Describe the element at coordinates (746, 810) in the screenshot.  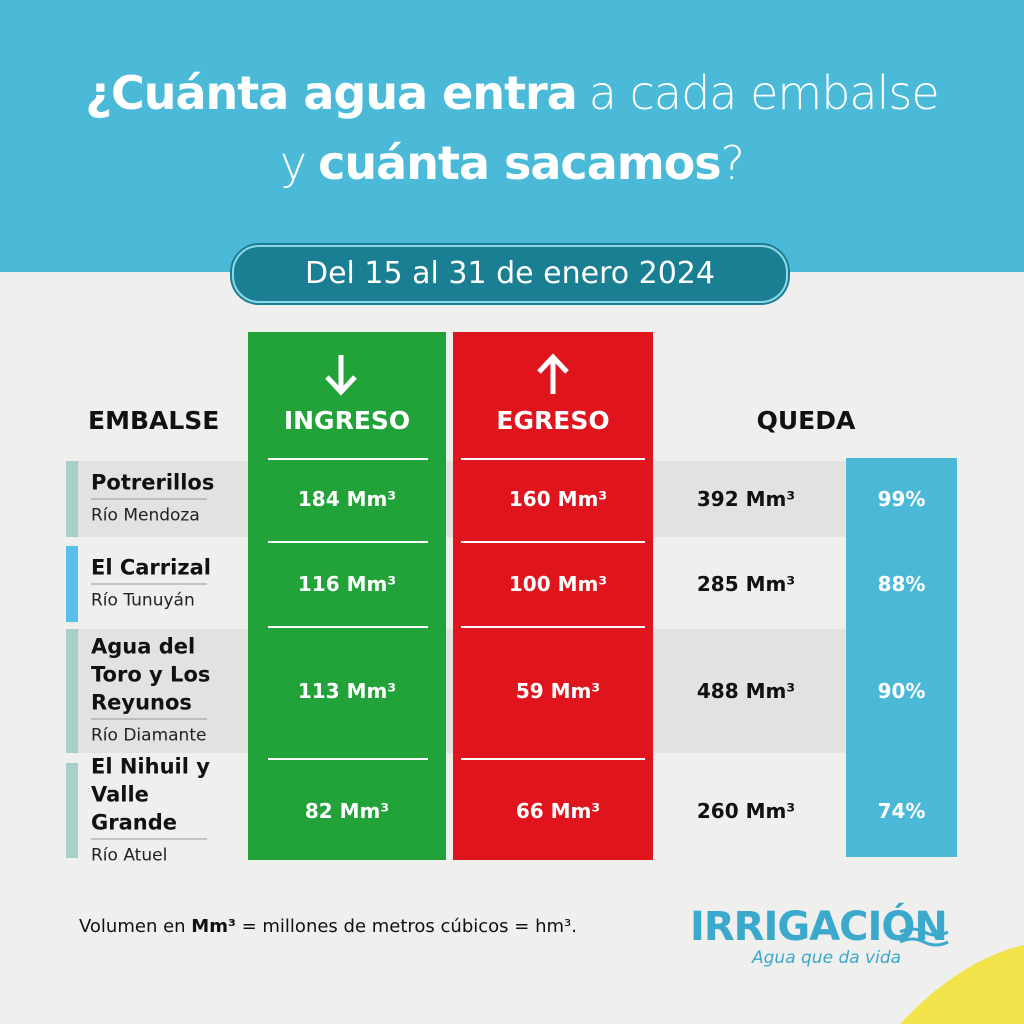
I see `queda-value: 260 Mm³` at that location.